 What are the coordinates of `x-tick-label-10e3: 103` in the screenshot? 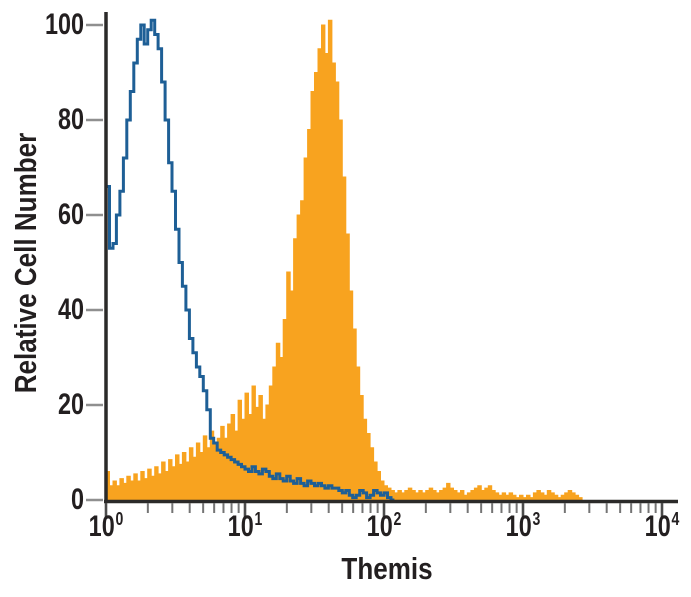 It's located at (523, 526).